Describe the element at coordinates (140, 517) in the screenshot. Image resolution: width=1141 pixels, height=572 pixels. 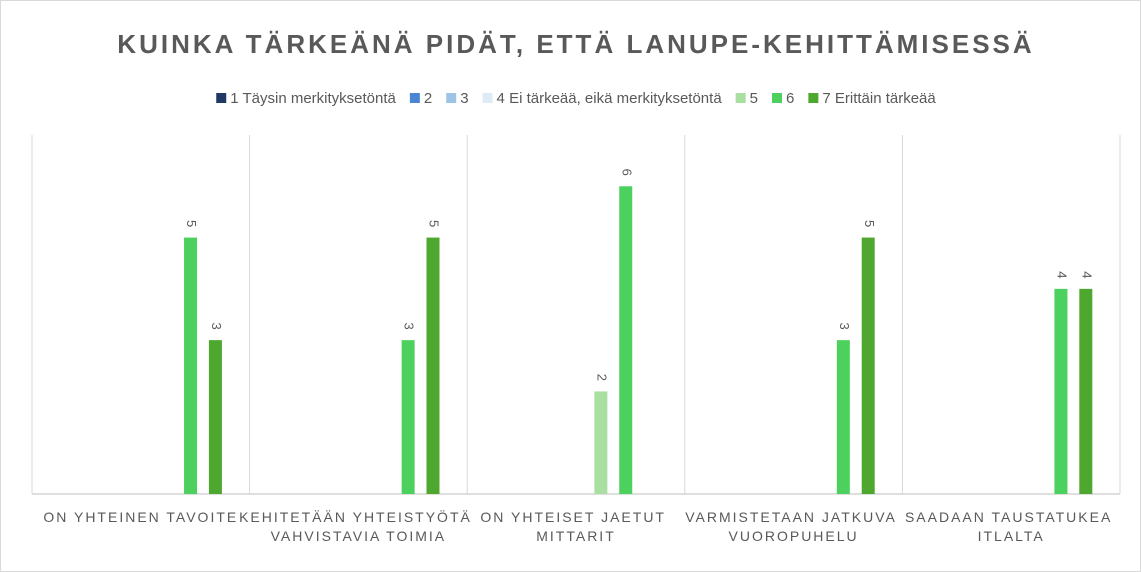
I see `x-tick-label: ON YHTEINEN TAVOITE` at that location.